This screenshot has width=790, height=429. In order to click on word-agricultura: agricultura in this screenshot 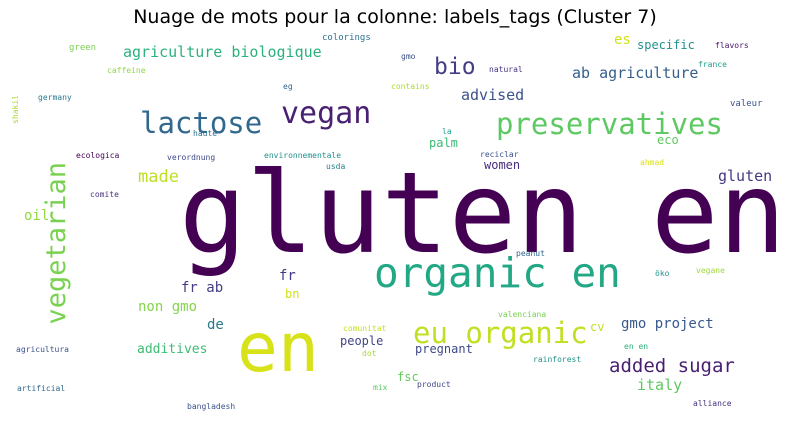, I will do `click(42, 349)`.